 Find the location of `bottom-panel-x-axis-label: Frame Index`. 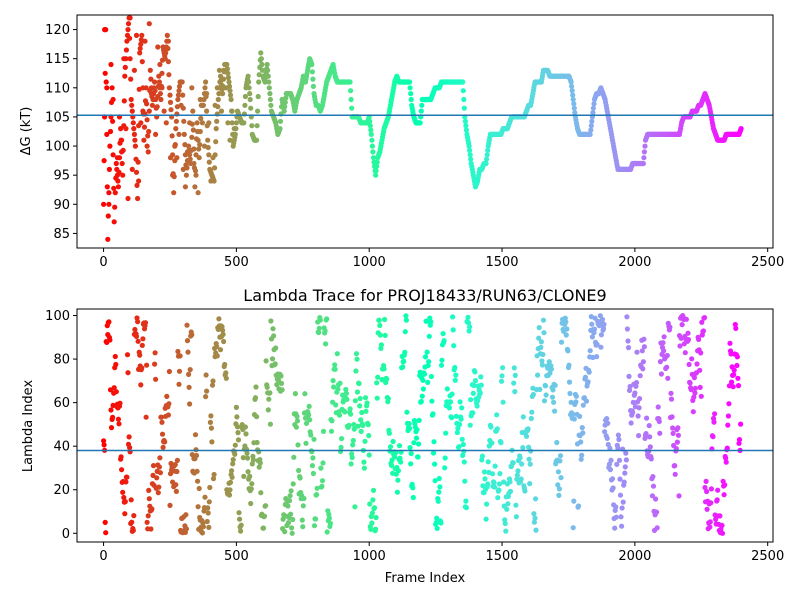

bottom-panel-x-axis-label: Frame Index is located at coordinates (425, 578).